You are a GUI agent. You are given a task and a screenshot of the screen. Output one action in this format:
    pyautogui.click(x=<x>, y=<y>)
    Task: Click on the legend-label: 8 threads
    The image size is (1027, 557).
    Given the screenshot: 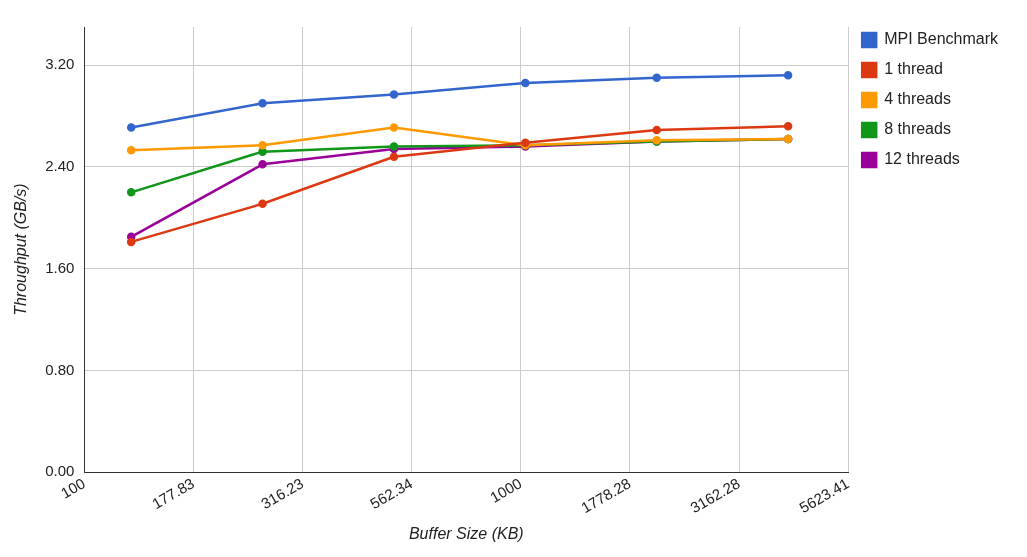 What is the action you would take?
    pyautogui.click(x=917, y=129)
    